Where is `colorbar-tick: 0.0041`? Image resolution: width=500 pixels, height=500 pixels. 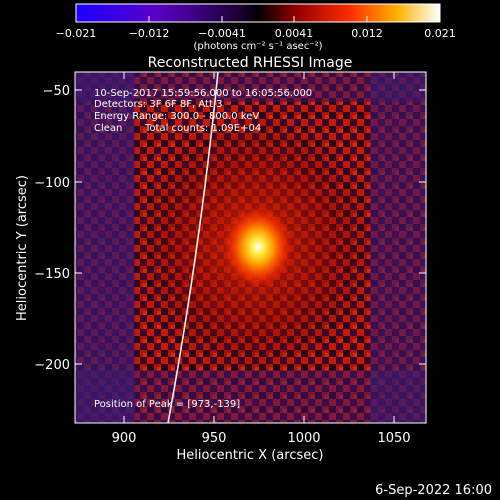 colorbar-tick: 0.0041 is located at coordinates (294, 33).